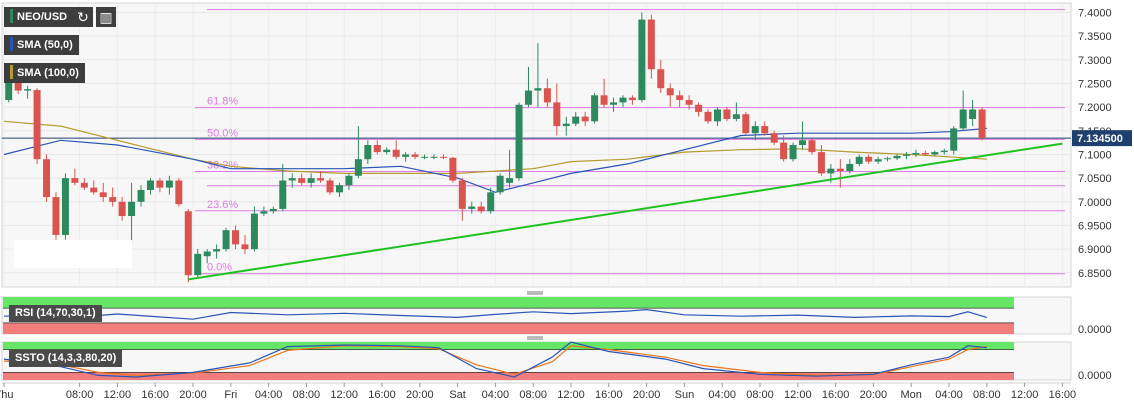 The height and width of the screenshot is (410, 1134). What do you see at coordinates (83, 17) in the screenshot?
I see `refresh-icon: ↻` at bounding box center [83, 17].